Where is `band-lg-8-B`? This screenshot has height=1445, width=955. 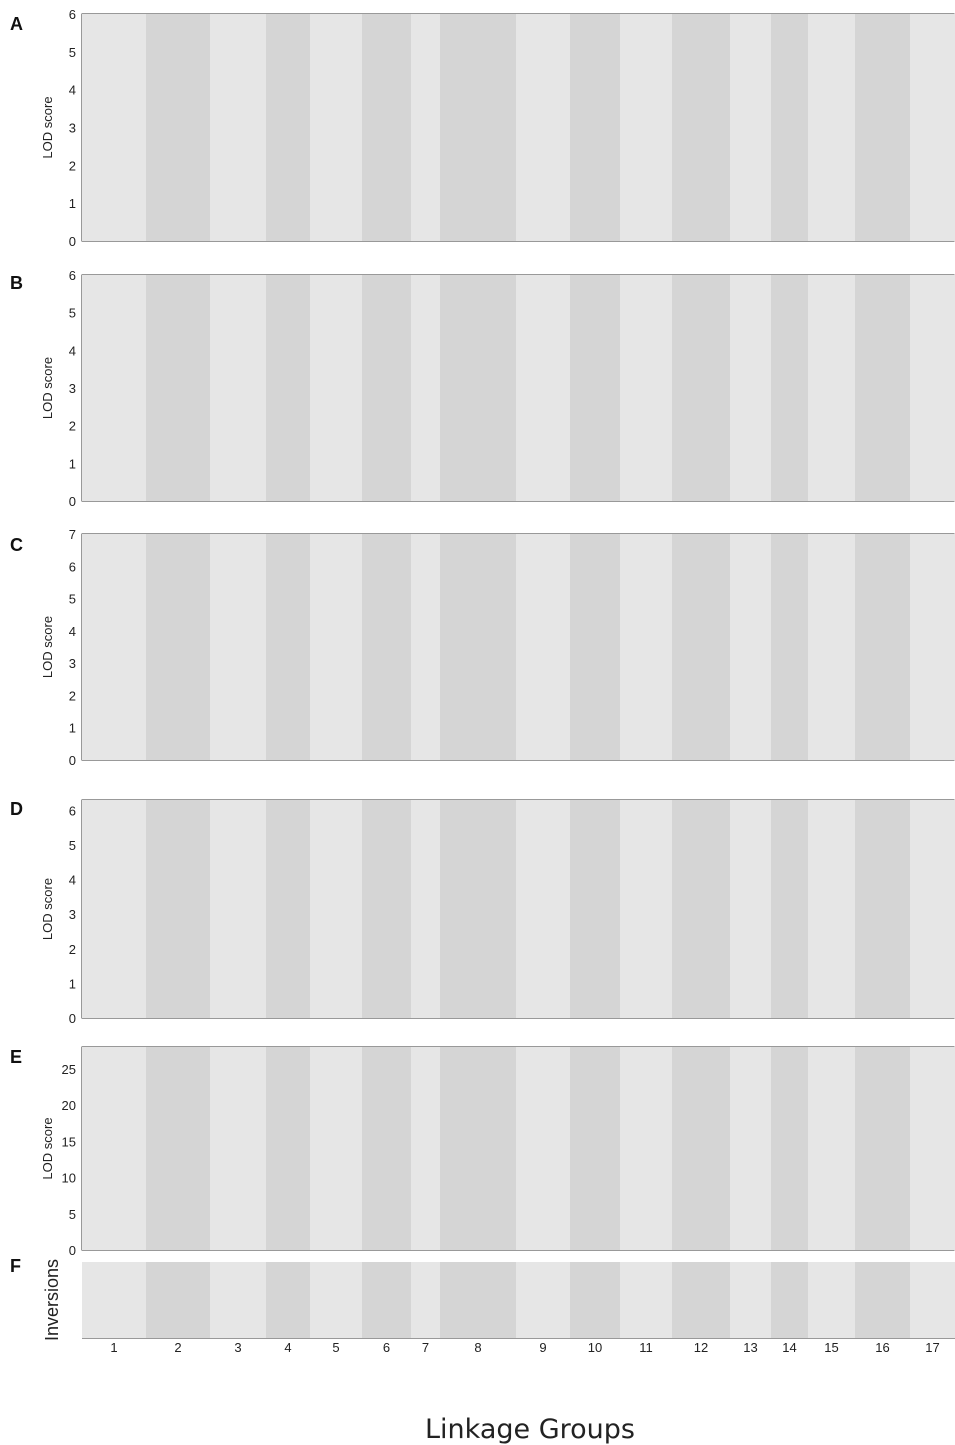 band-lg-8-B is located at coordinates (478, 388).